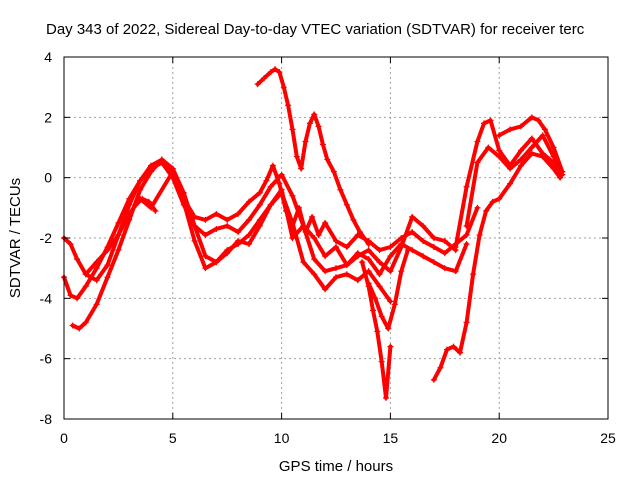 Image resolution: width=640 pixels, height=480 pixels. Describe the element at coordinates (499, 438) in the screenshot. I see `x-tick-label: 20` at that location.